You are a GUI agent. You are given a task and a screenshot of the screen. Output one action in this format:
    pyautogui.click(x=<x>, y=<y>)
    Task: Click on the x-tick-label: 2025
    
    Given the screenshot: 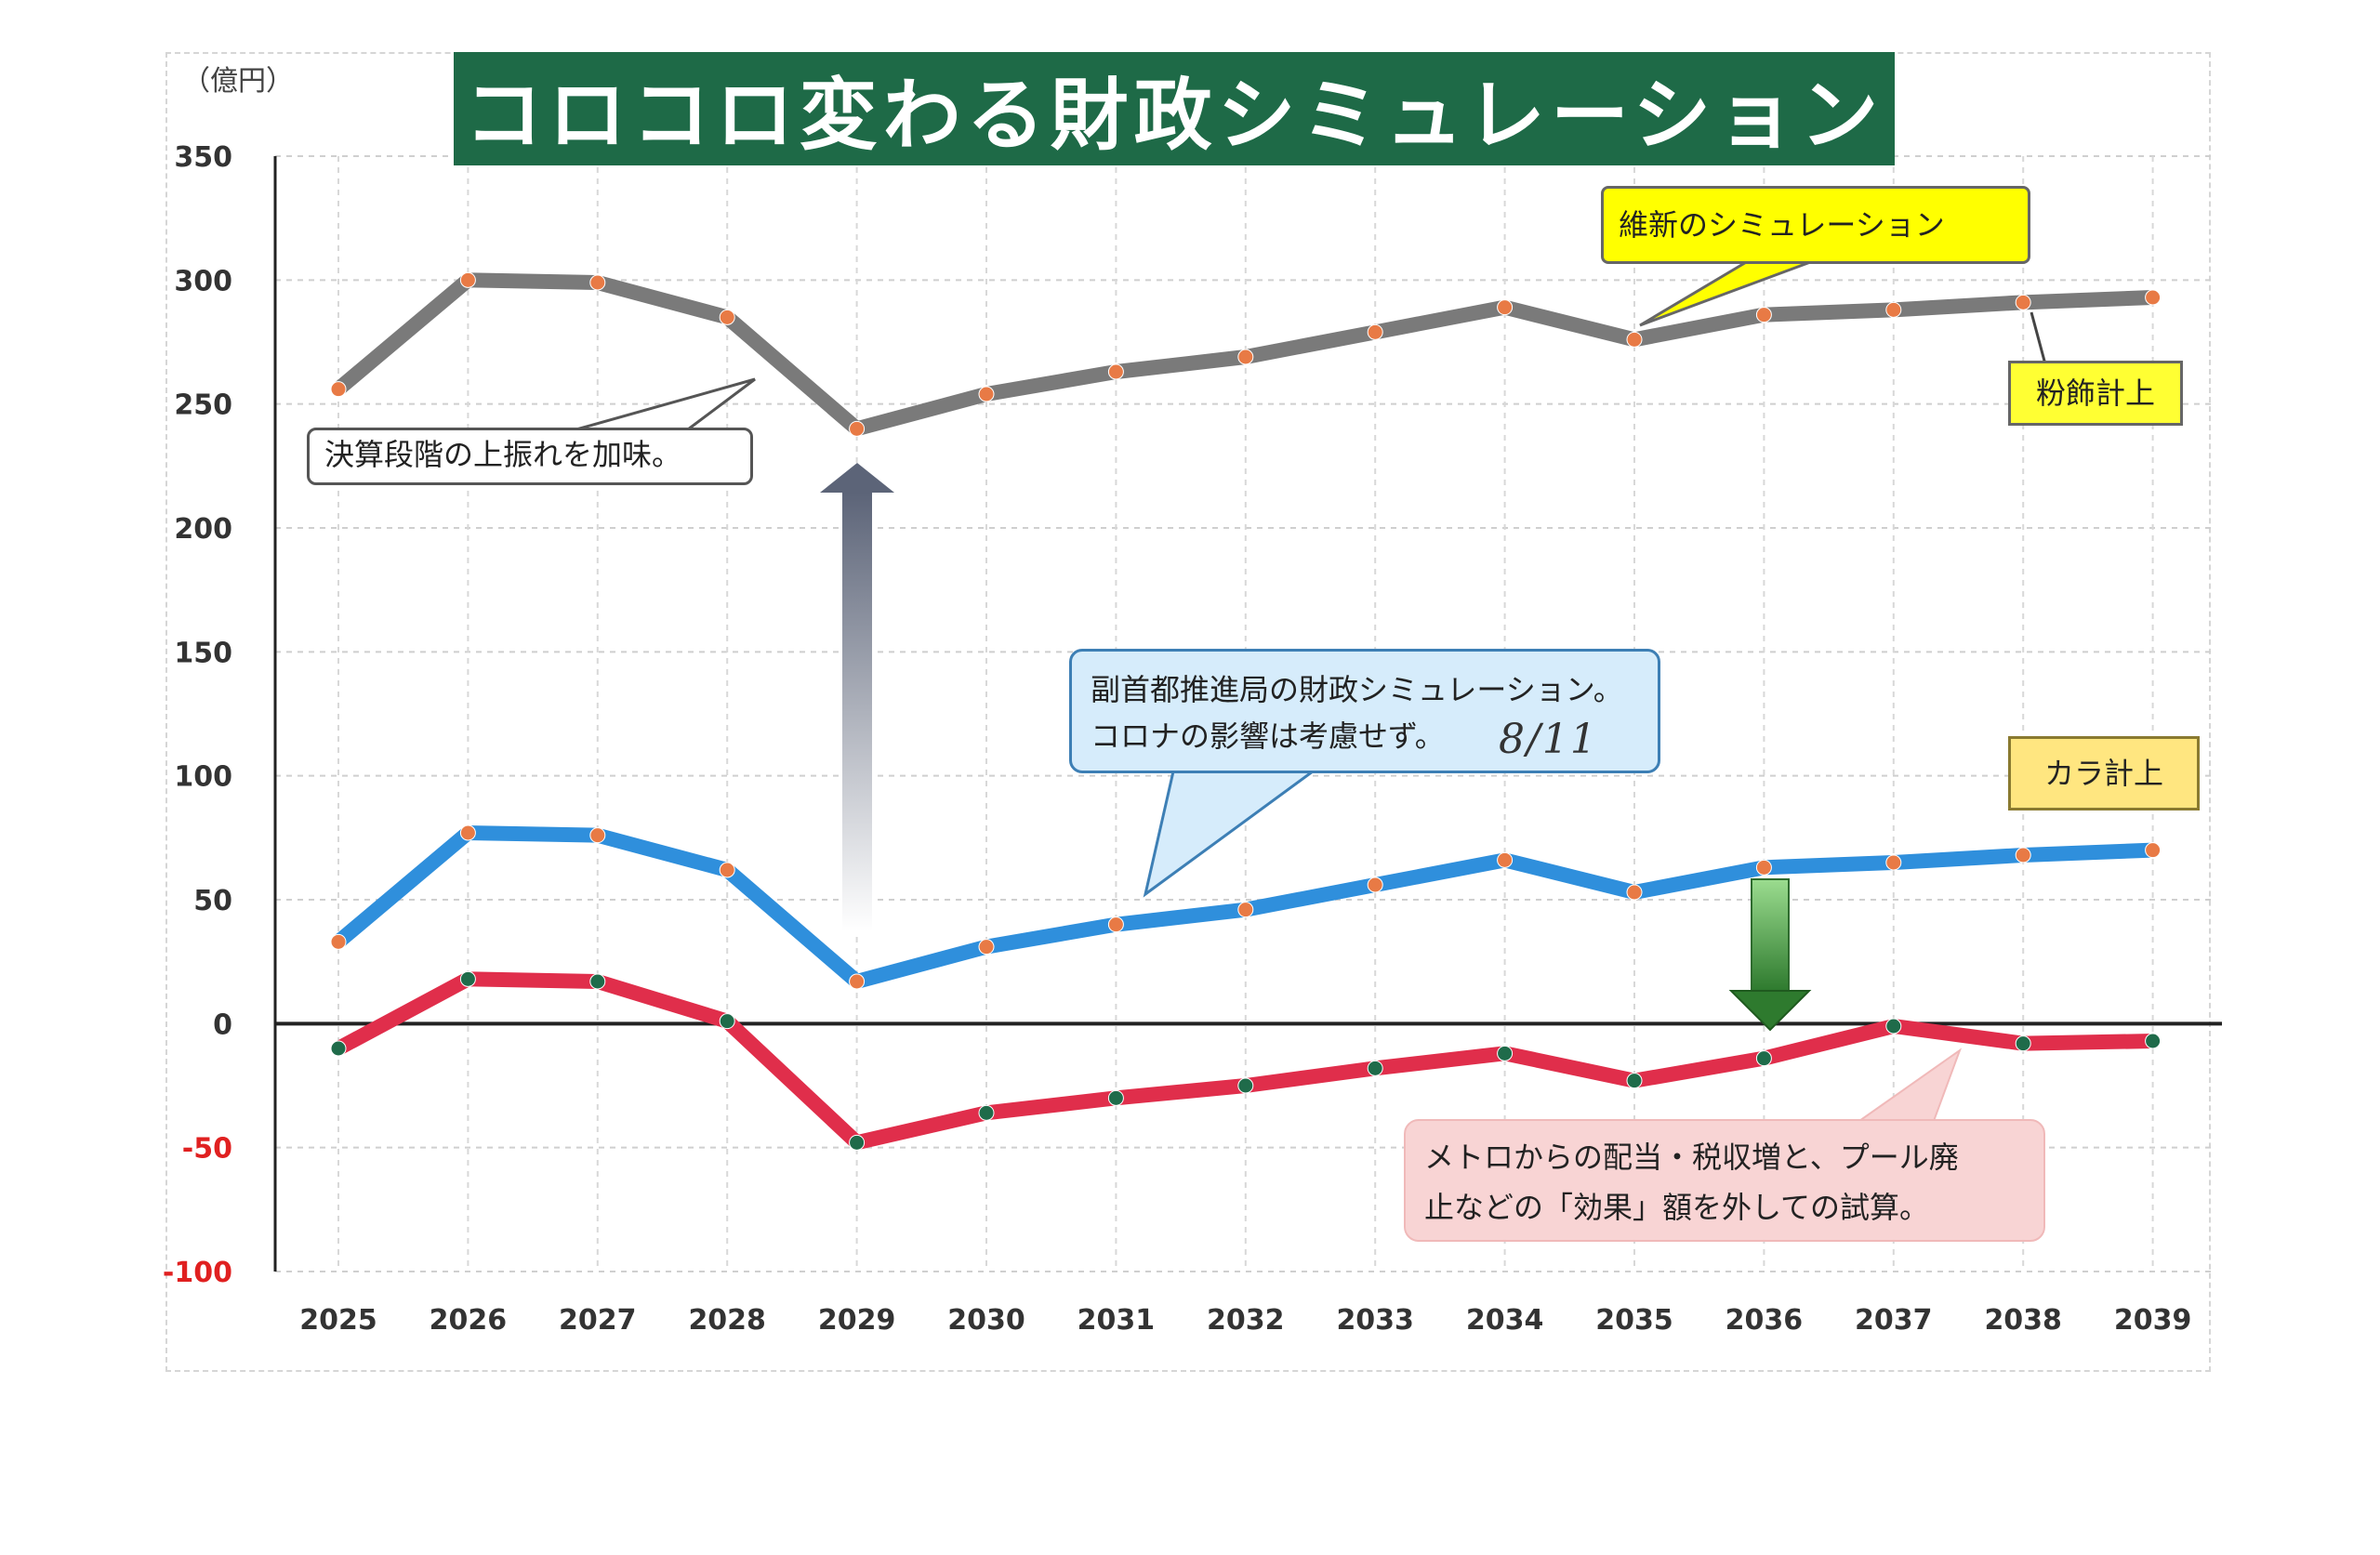 What is the action you would take?
    pyautogui.click(x=338, y=1320)
    